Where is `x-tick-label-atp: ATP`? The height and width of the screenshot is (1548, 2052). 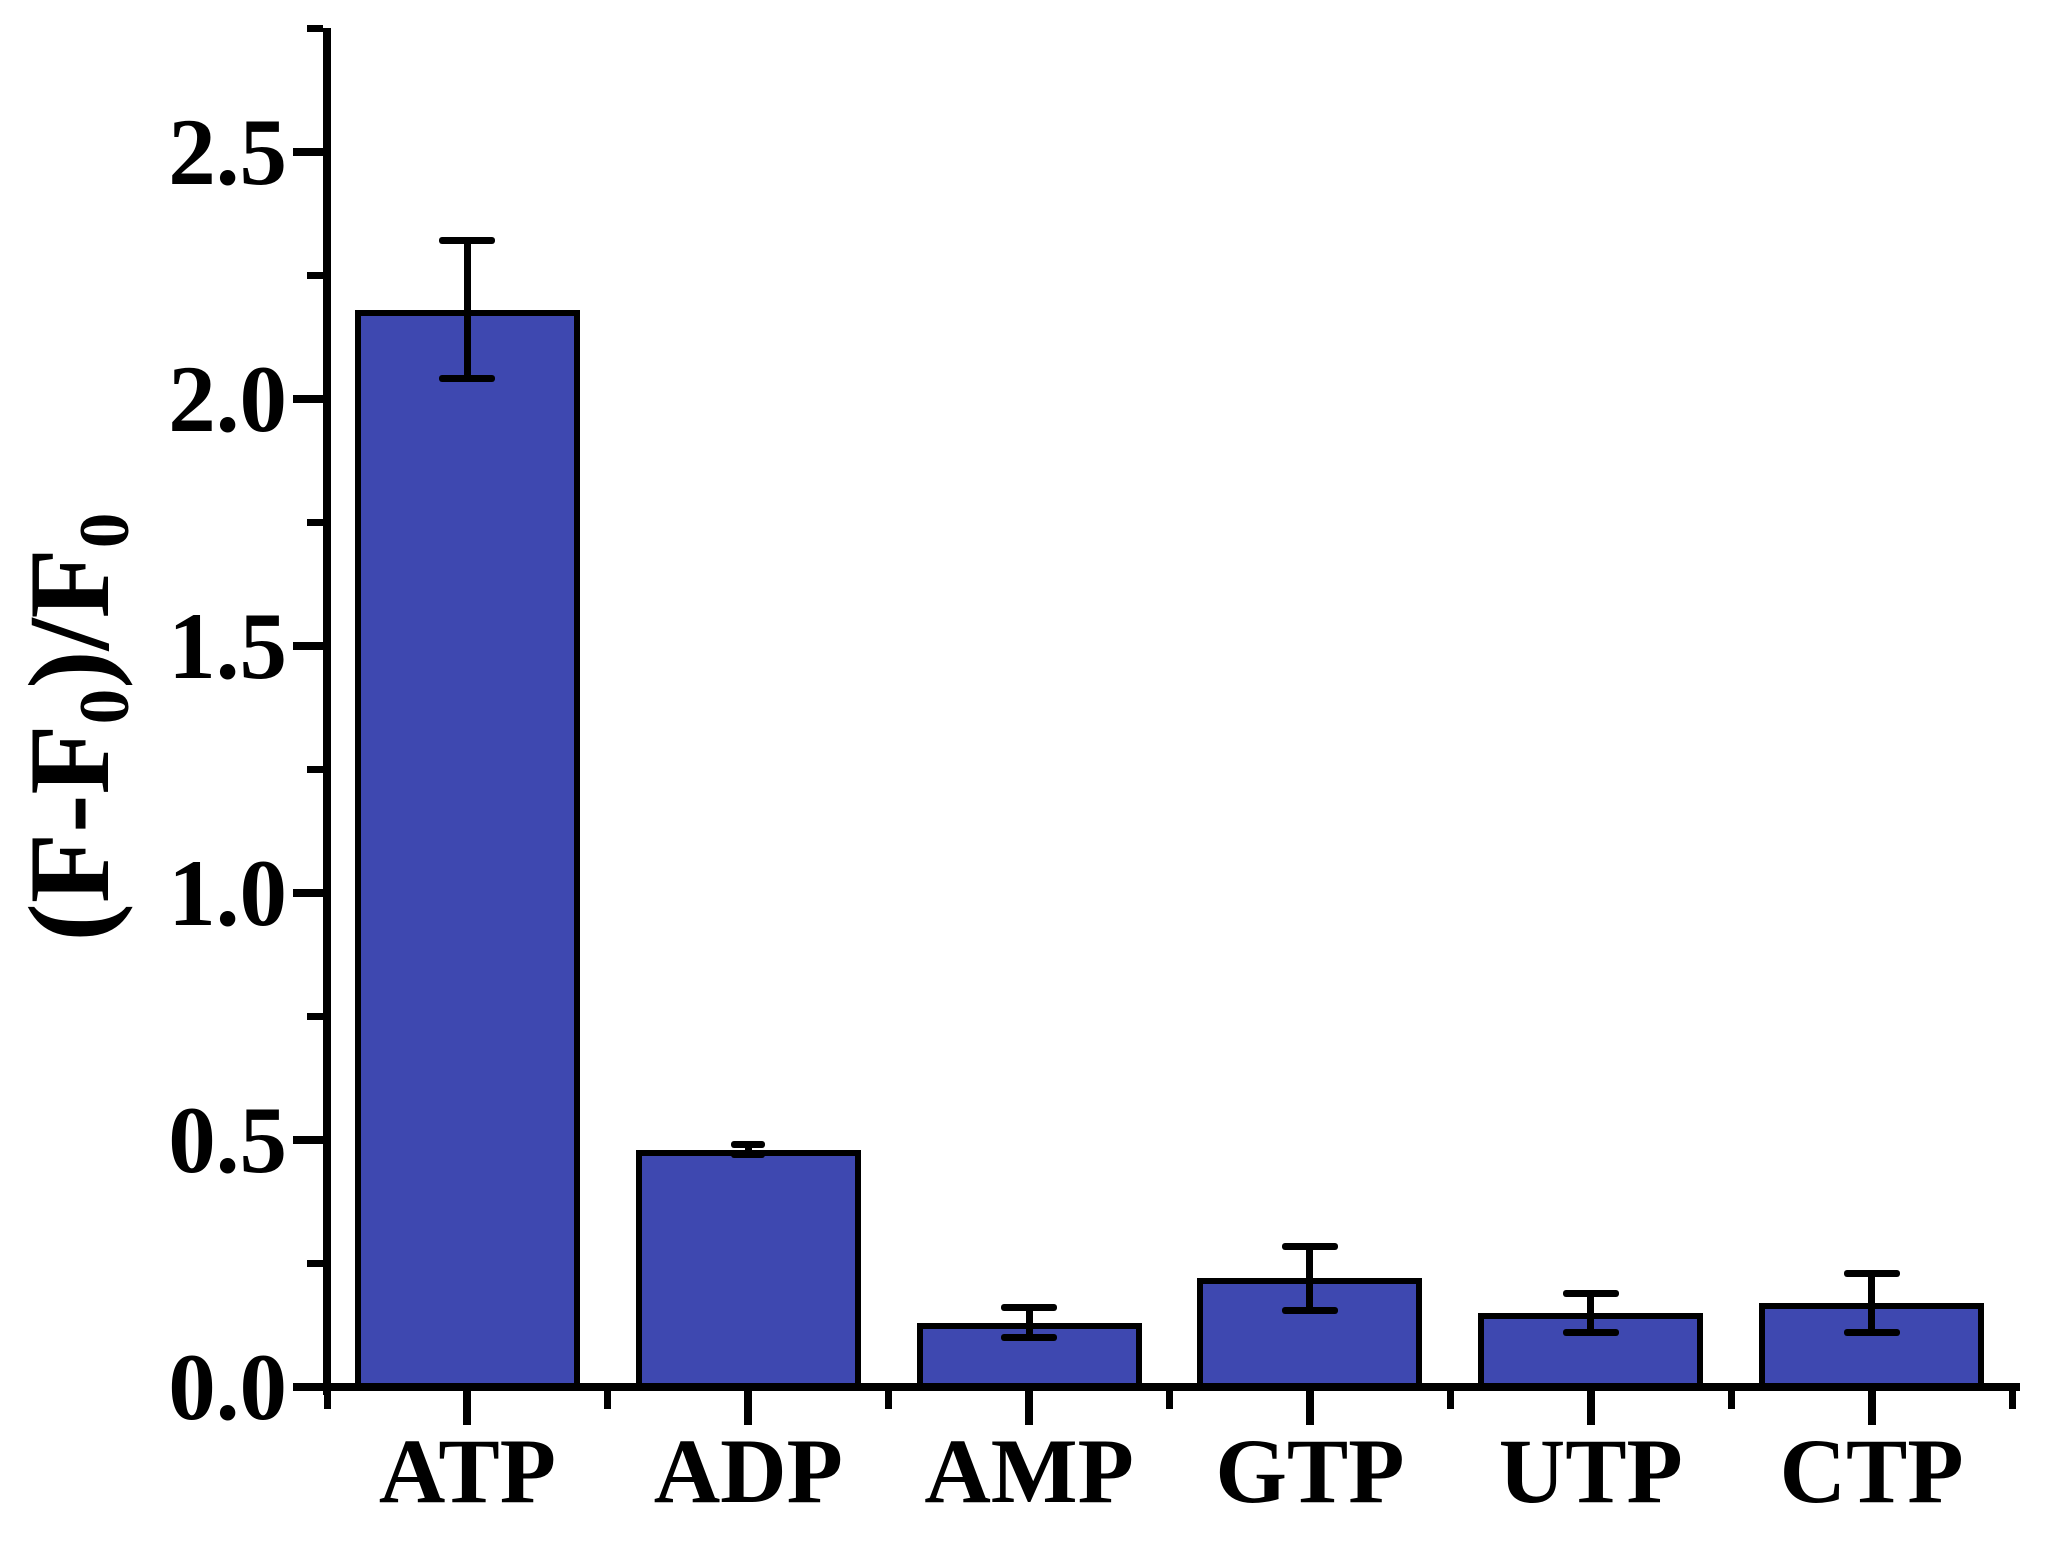 x-tick-label-atp: ATP is located at coordinates (467, 1471).